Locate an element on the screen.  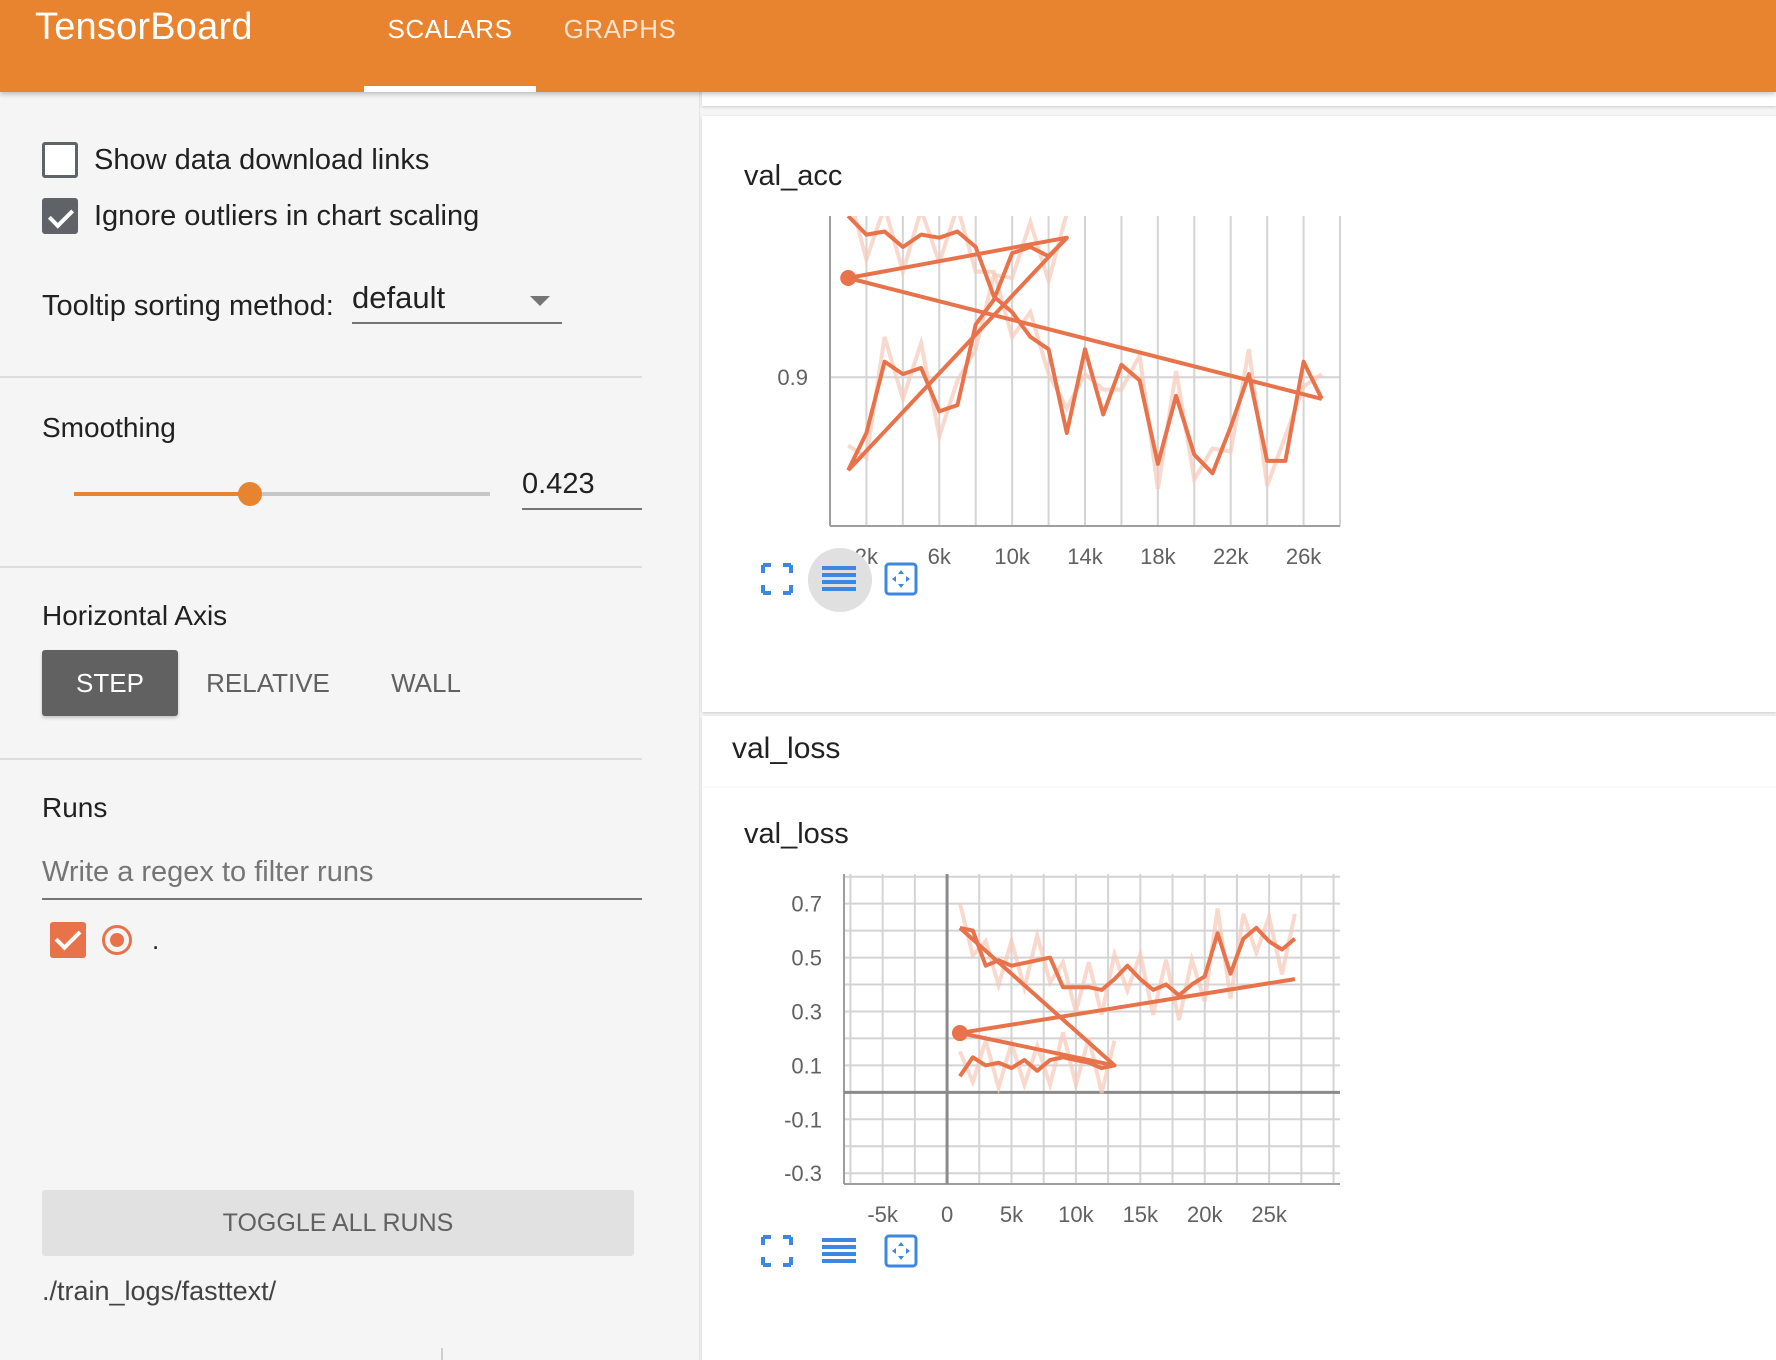
axis-wall-button: WALL is located at coordinates (426, 682).